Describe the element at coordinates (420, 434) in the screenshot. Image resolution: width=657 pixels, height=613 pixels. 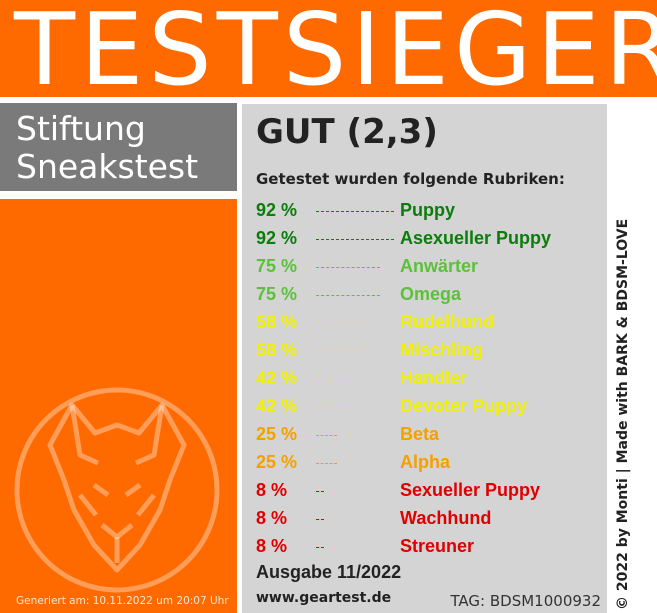
I see `rating-label: Beta` at that location.